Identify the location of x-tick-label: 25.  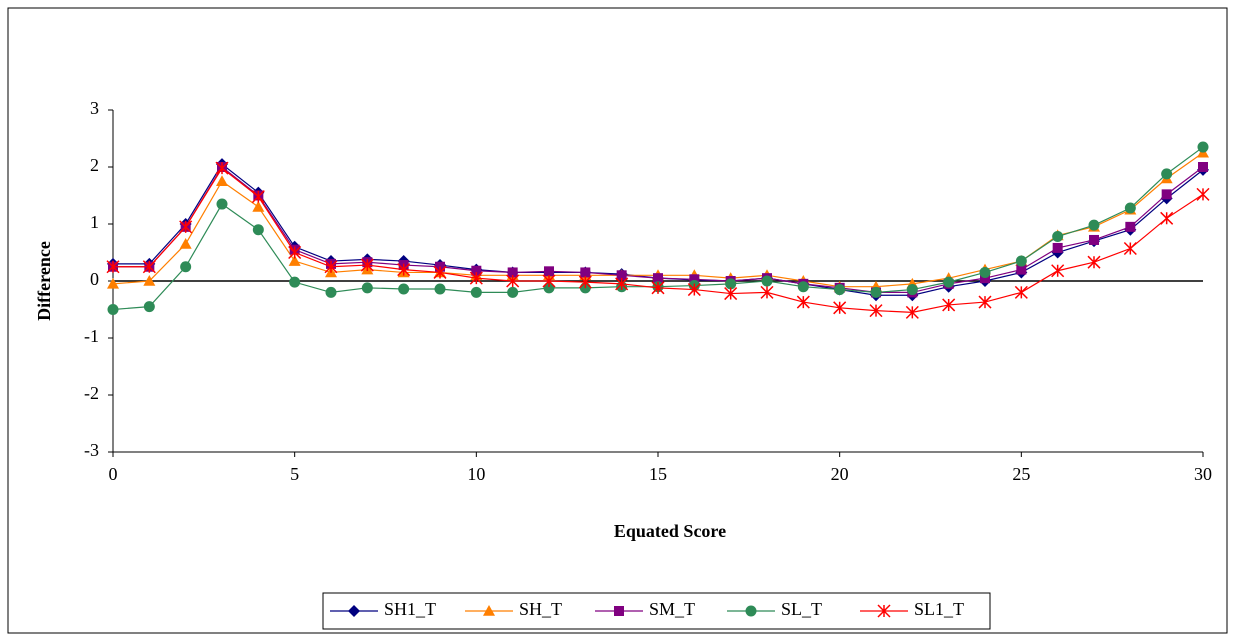
(1021, 474).